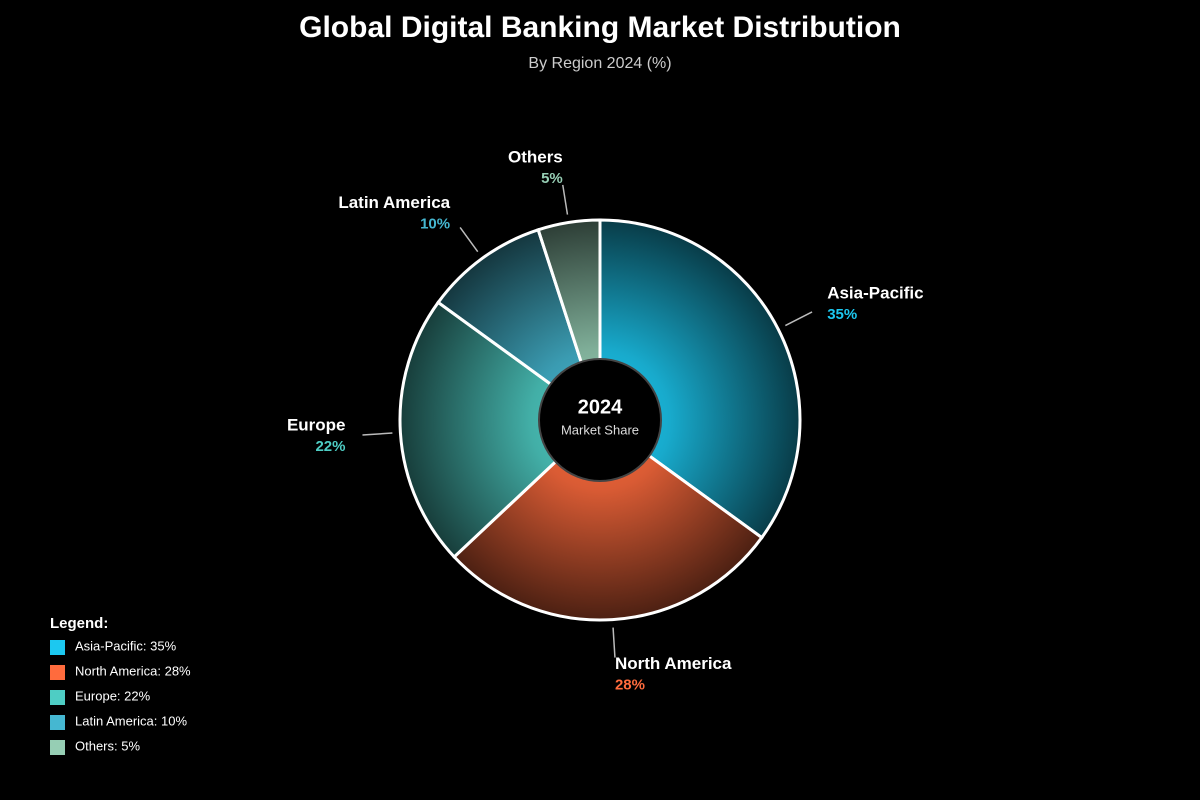 This screenshot has width=1200, height=800. I want to click on legend-label: Asia-Pacific: 35%, so click(126, 645).